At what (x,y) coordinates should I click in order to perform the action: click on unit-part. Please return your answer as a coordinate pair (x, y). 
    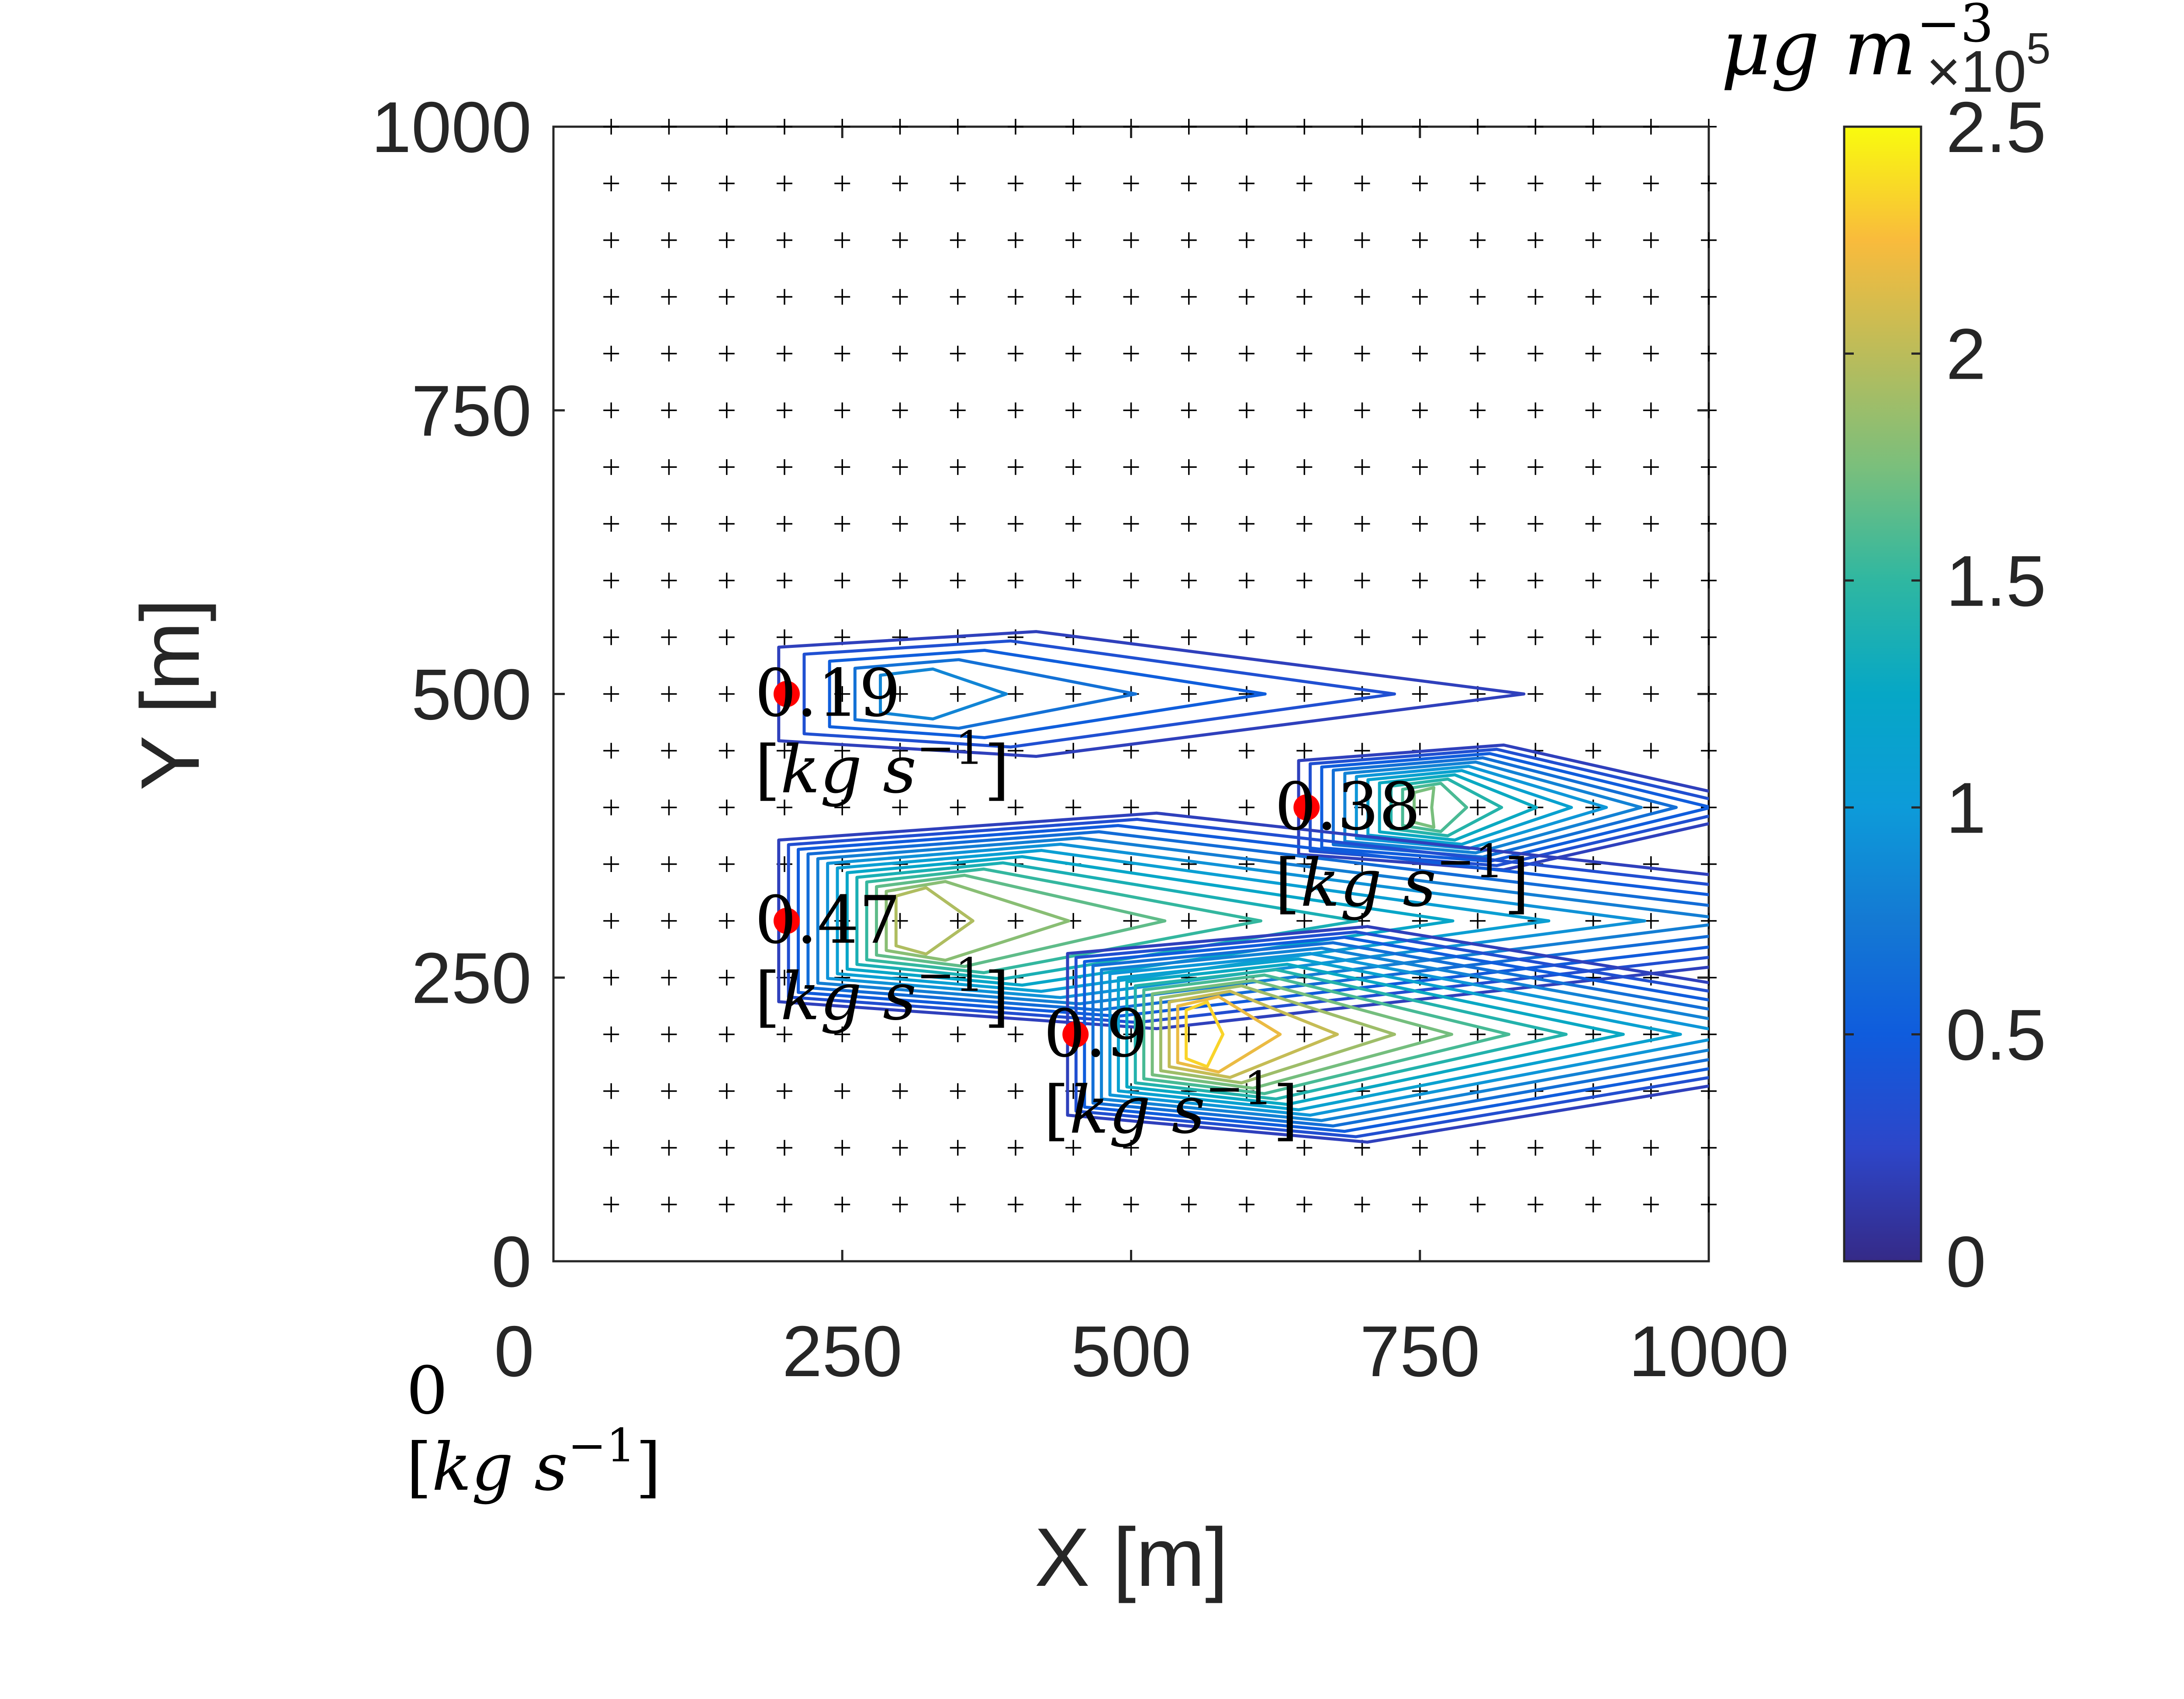
    Looking at the image, I should click on (523, 1467).